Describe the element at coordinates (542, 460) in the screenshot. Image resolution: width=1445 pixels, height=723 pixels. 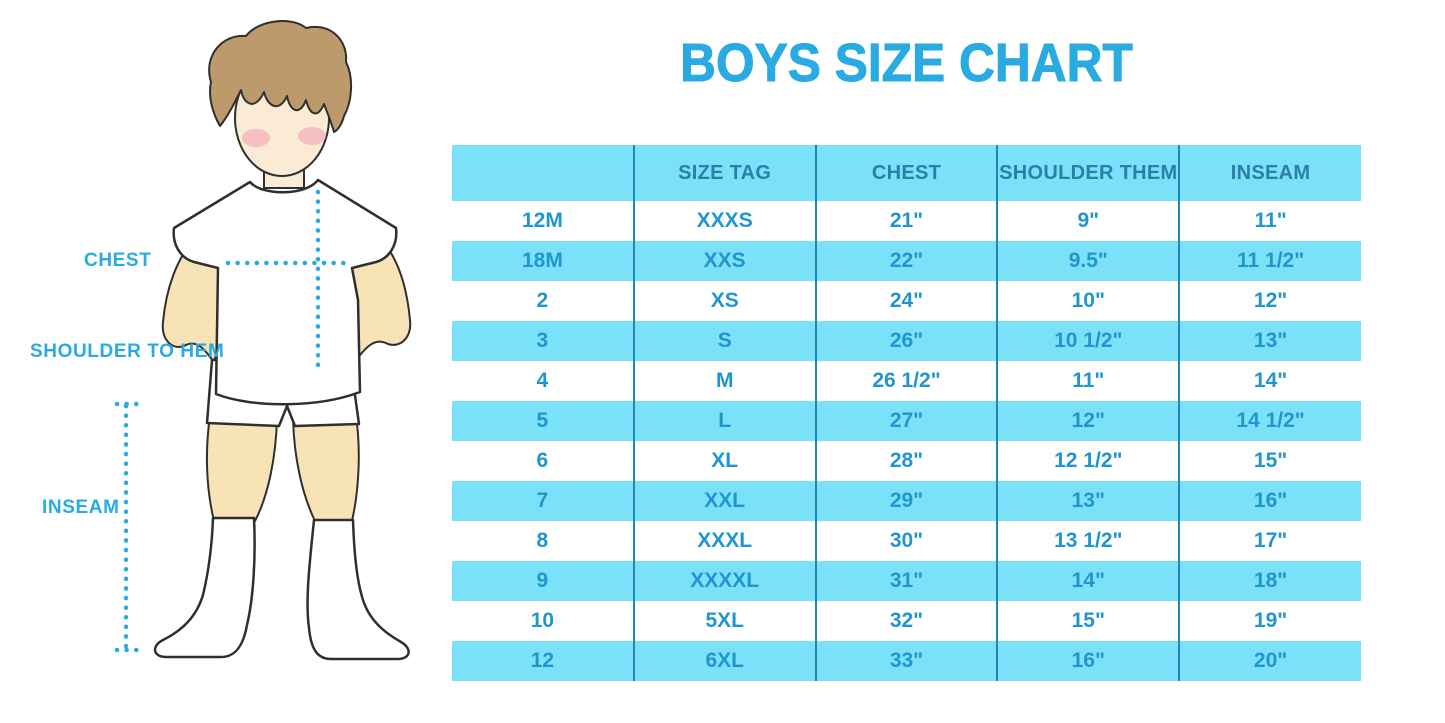
I see `table-cell: 6` at that location.